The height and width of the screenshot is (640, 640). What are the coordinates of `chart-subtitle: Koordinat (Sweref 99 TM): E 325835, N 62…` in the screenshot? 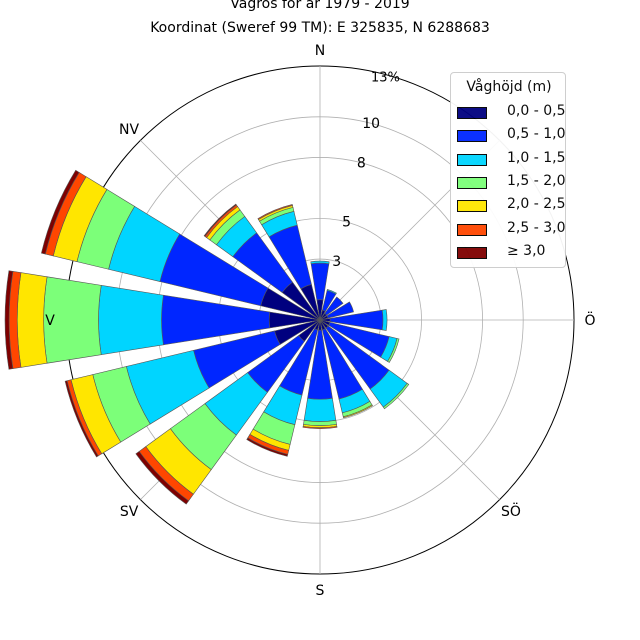 It's located at (320, 28).